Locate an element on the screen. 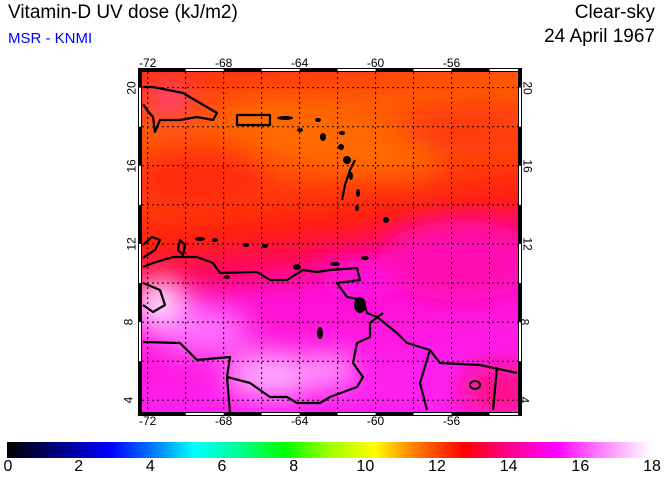 The width and height of the screenshot is (665, 480). lat-label-right: 12 is located at coordinates (527, 244).